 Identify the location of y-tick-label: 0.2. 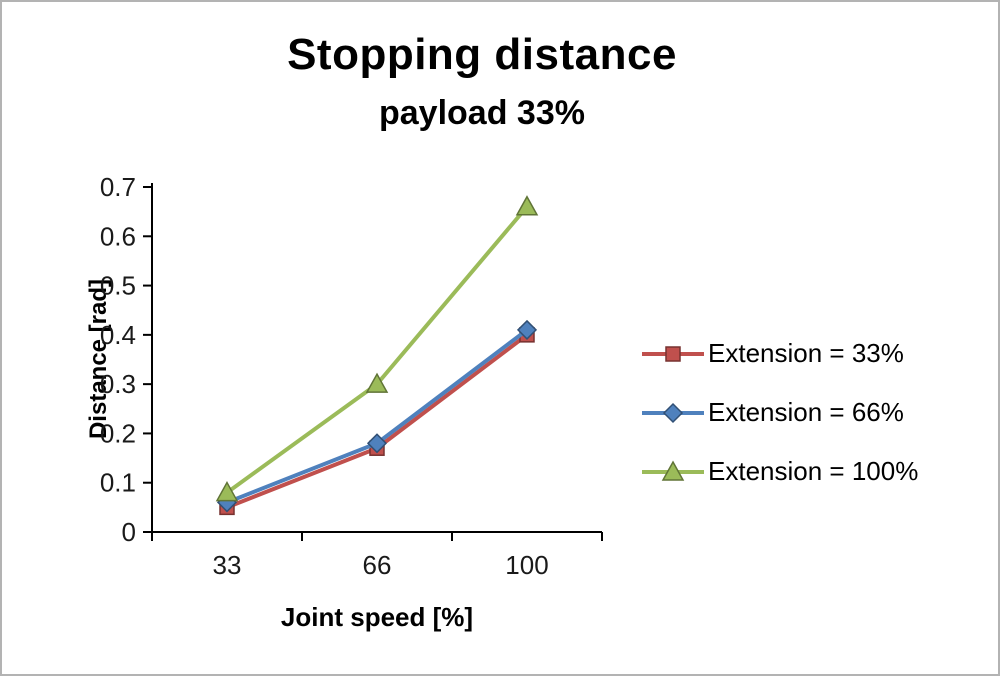
(118, 433).